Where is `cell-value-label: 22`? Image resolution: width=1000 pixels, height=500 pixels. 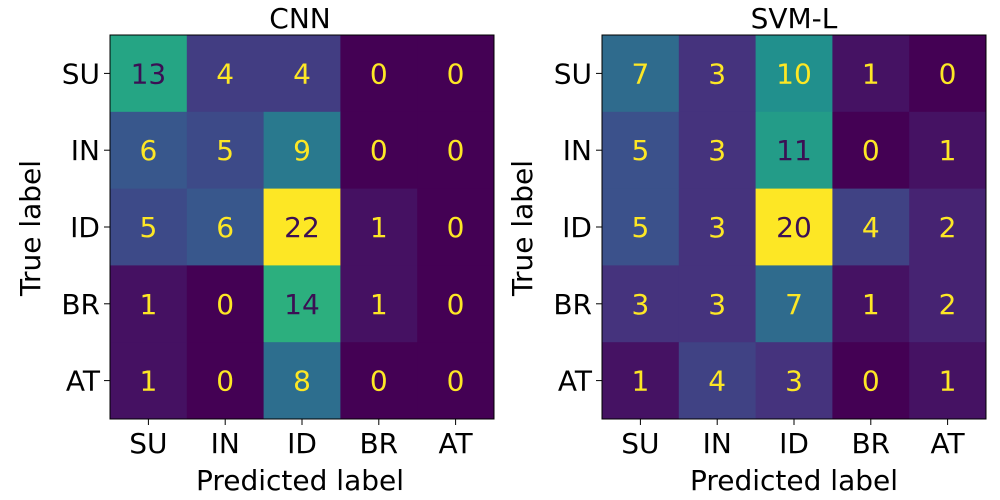
cell-value-label: 22 is located at coordinates (302, 227).